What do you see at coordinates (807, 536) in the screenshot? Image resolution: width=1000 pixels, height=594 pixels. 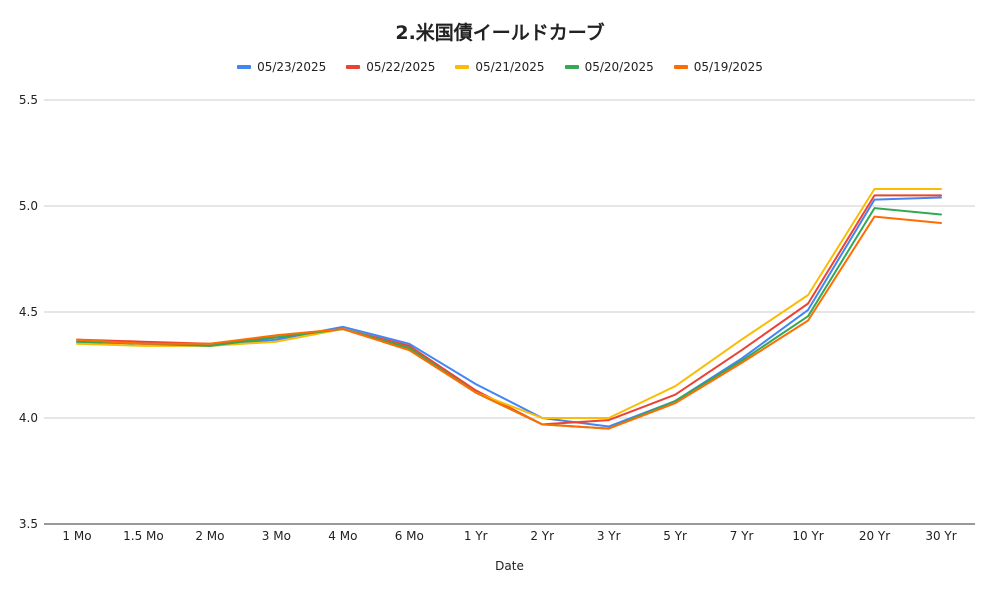 I see `x-tick-label: 10 Yr` at bounding box center [807, 536].